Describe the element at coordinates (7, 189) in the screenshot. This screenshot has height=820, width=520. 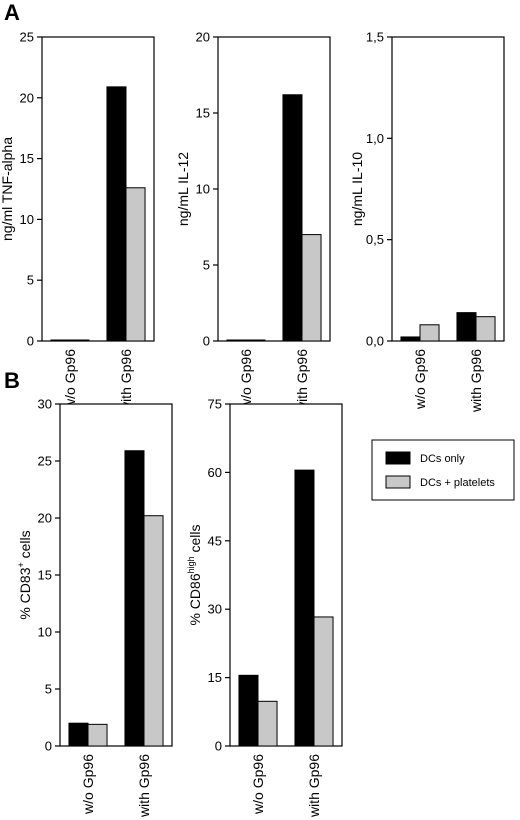
I see `tnf-alpha-ylabel: ng/ml TNF-alpha` at that location.